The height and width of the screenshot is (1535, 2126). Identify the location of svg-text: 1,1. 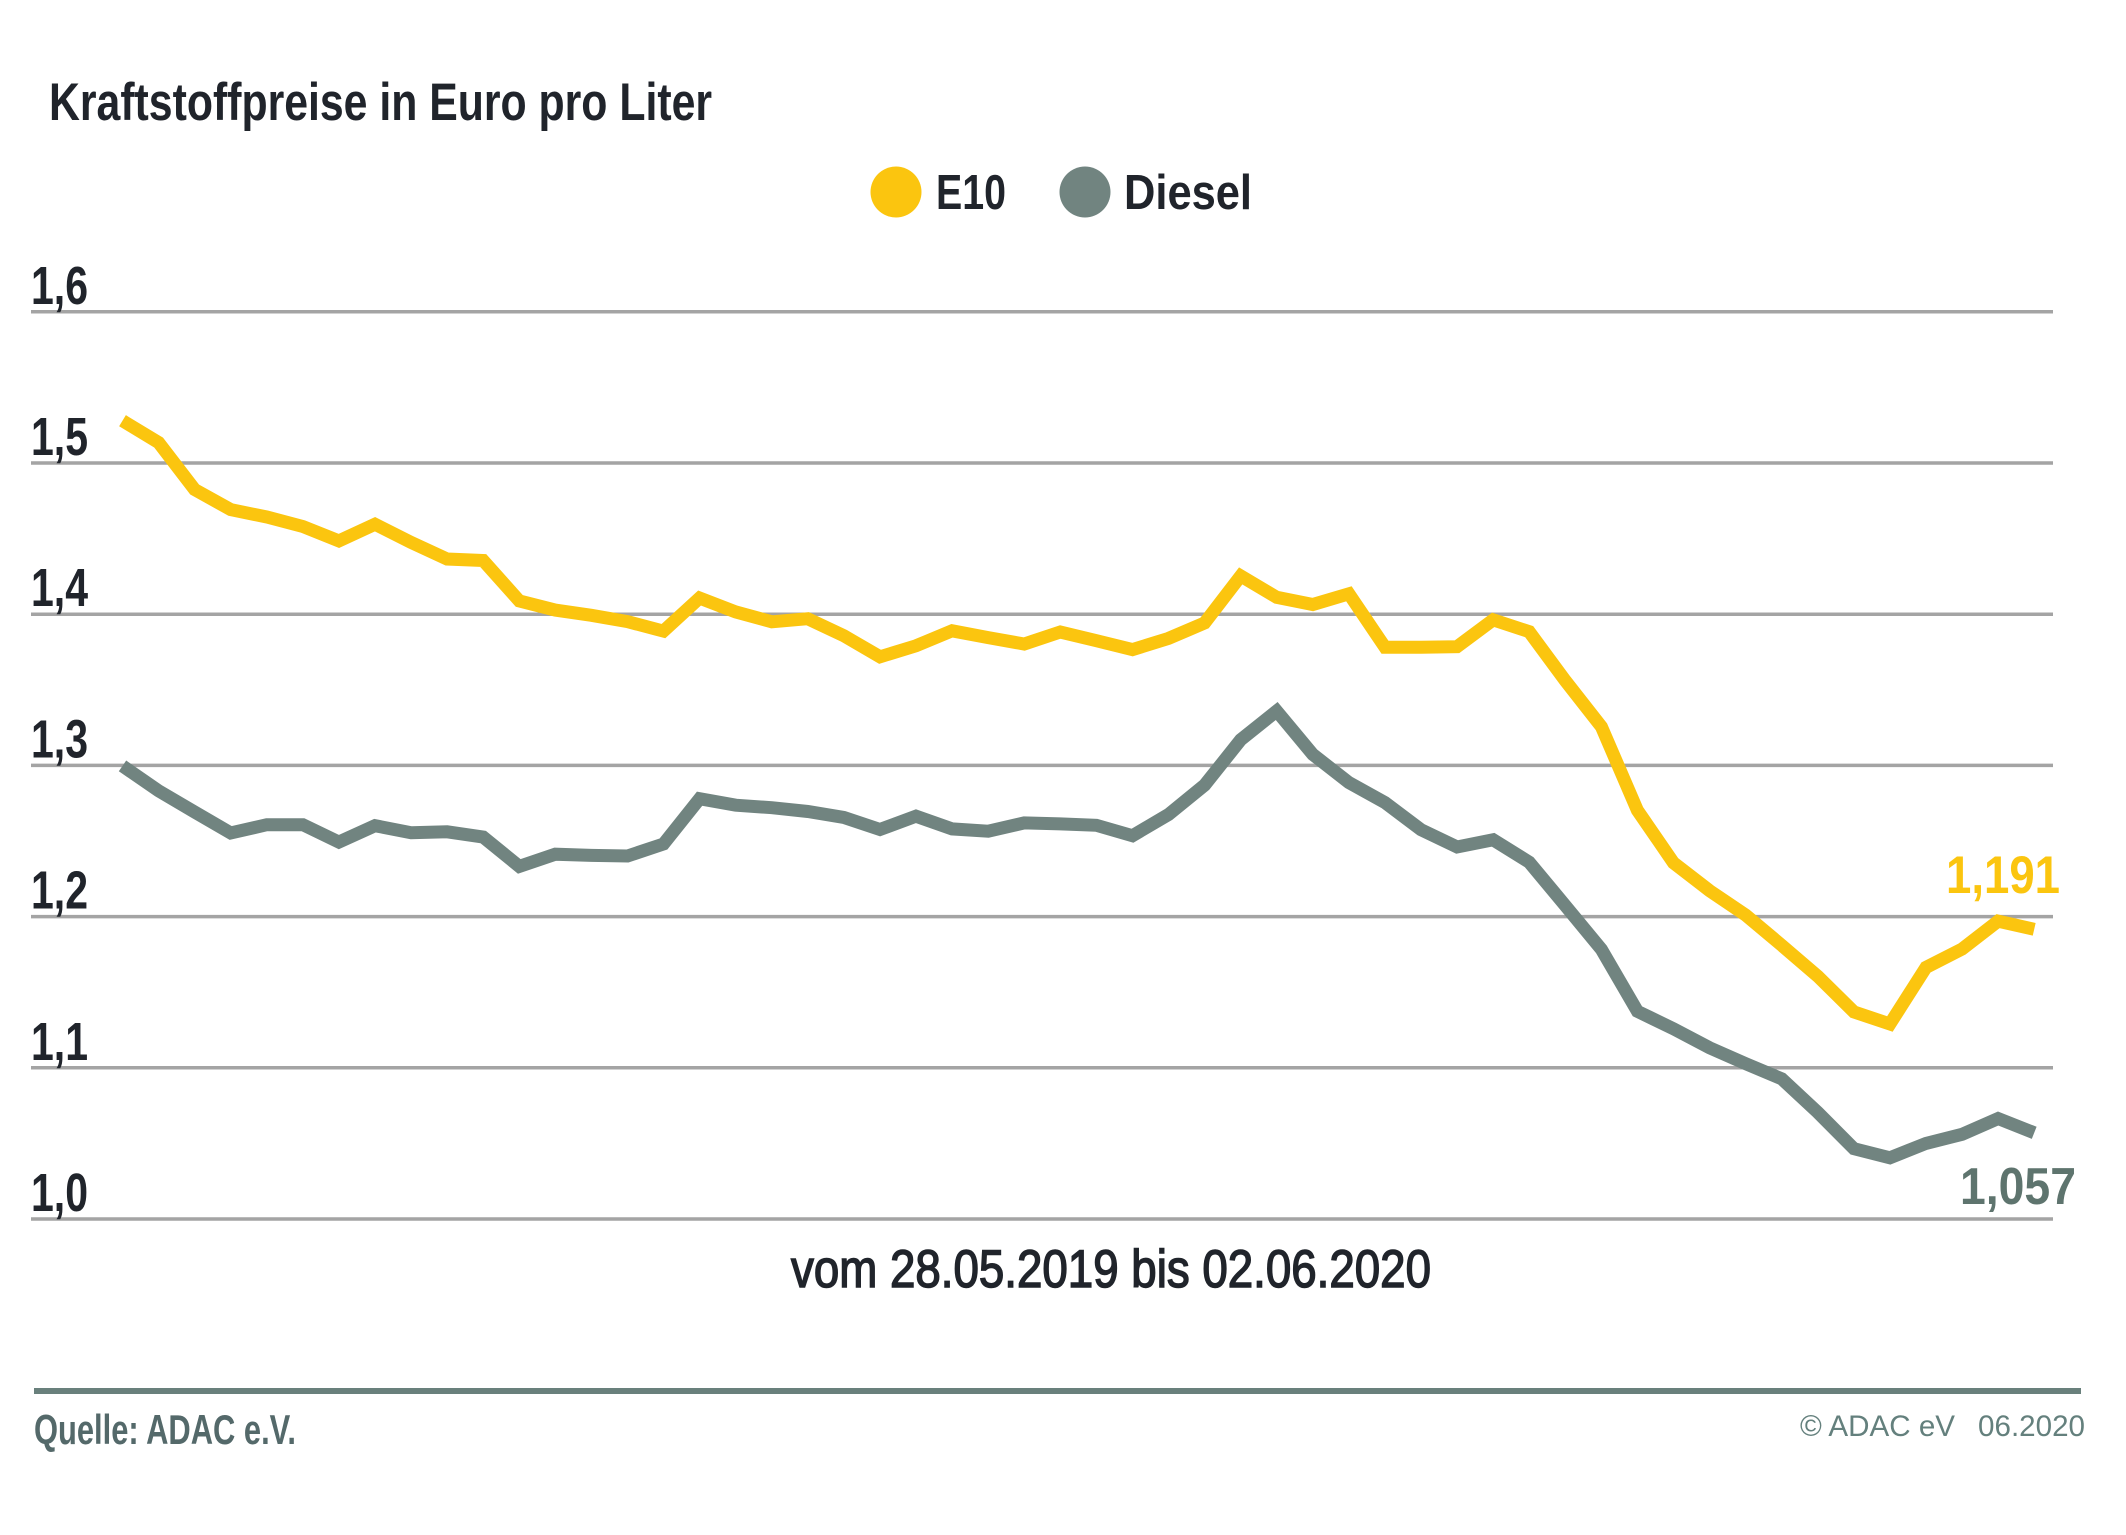
(59, 1042).